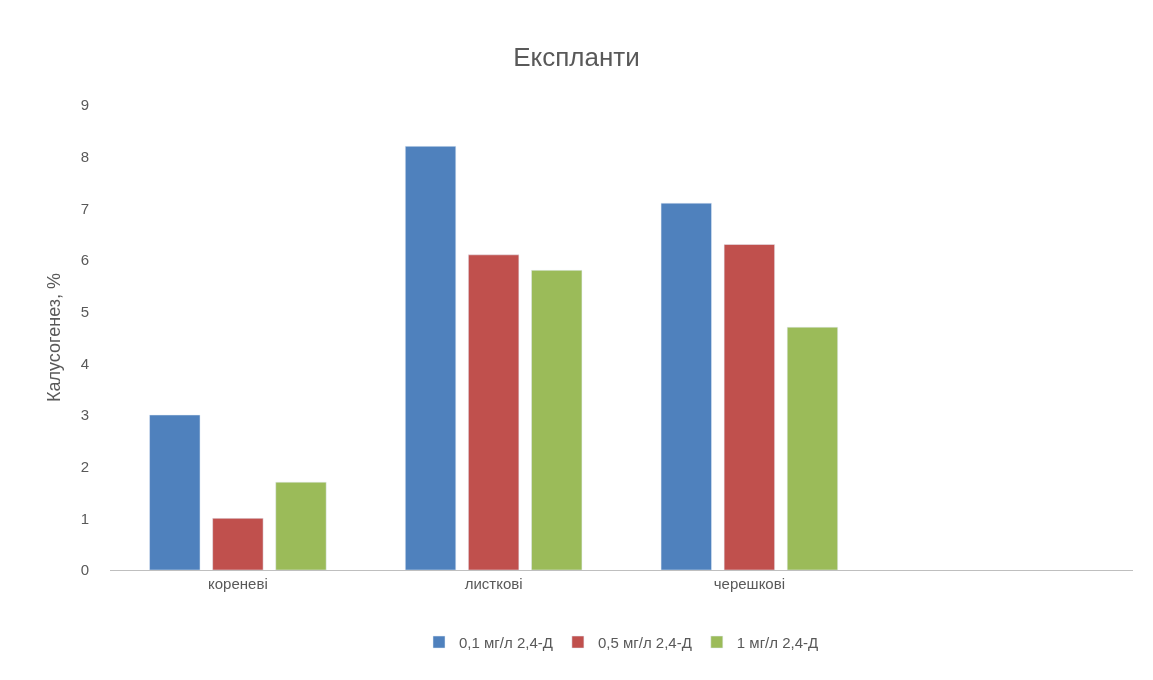  I want to click on legend-label: 1 мг/л 2,4-Д, so click(777, 642).